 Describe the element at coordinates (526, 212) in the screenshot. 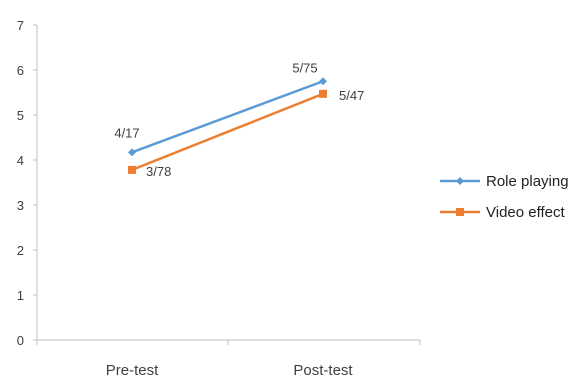

I see `legend-label-1: Video effect` at that location.